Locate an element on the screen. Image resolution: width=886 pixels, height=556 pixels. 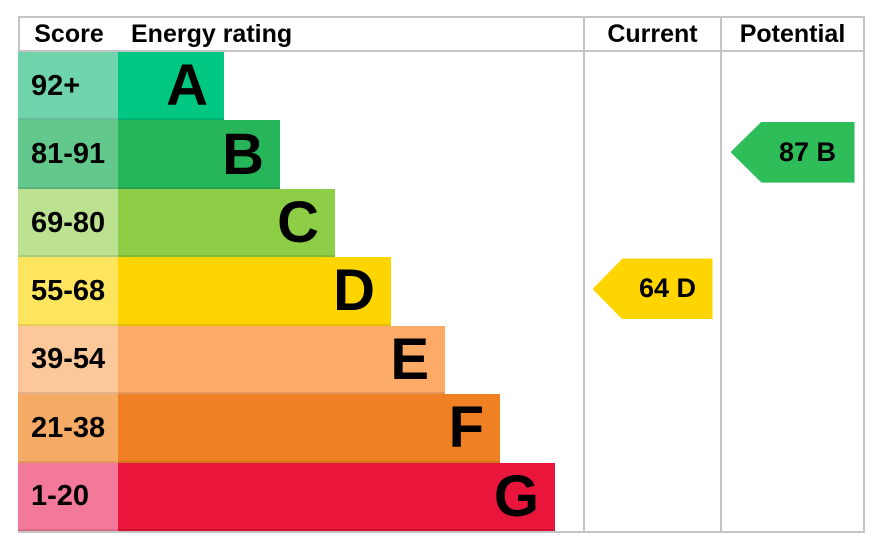
band-bar: E is located at coordinates (281, 360).